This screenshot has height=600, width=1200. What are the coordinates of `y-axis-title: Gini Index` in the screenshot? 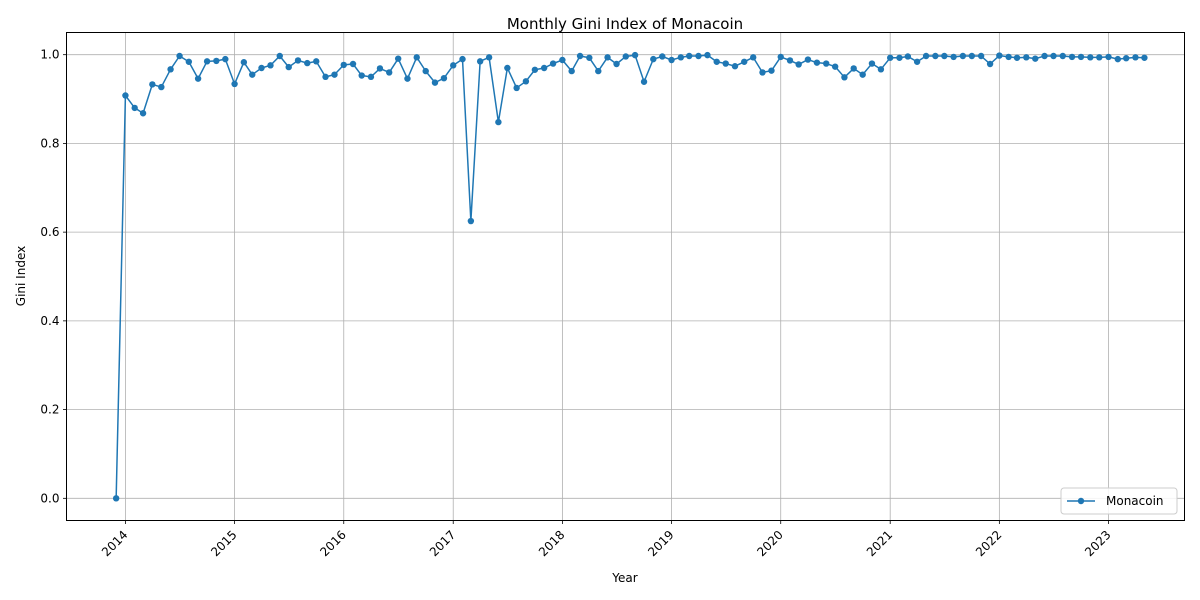 It's located at (21, 276).